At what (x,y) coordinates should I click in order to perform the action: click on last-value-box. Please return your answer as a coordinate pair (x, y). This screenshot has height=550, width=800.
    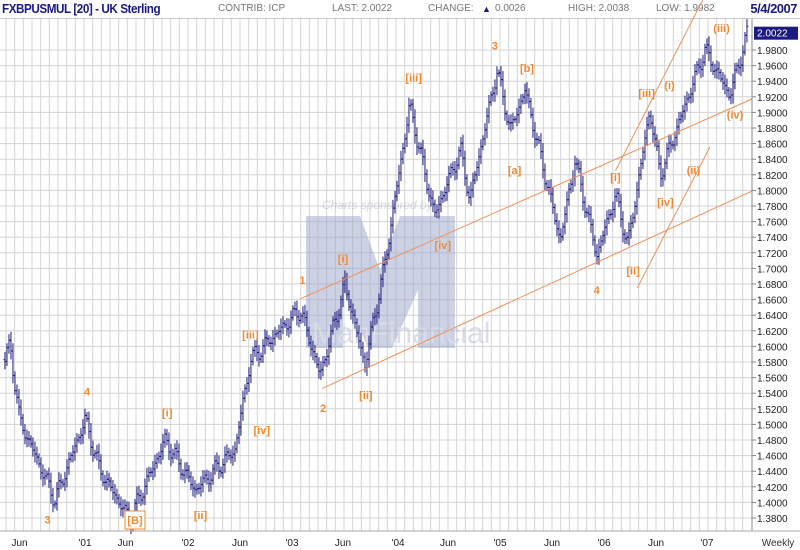
    Looking at the image, I should click on (776, 33).